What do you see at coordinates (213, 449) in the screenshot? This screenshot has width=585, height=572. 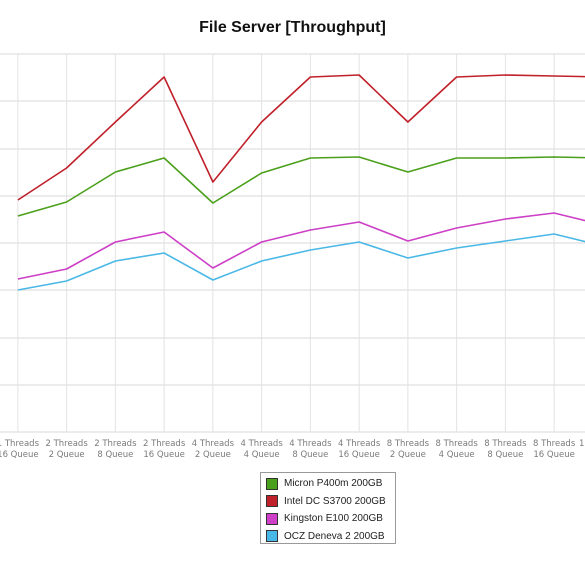 I see `x-tick-label: 4 Threads 2 Queue` at bounding box center [213, 449].